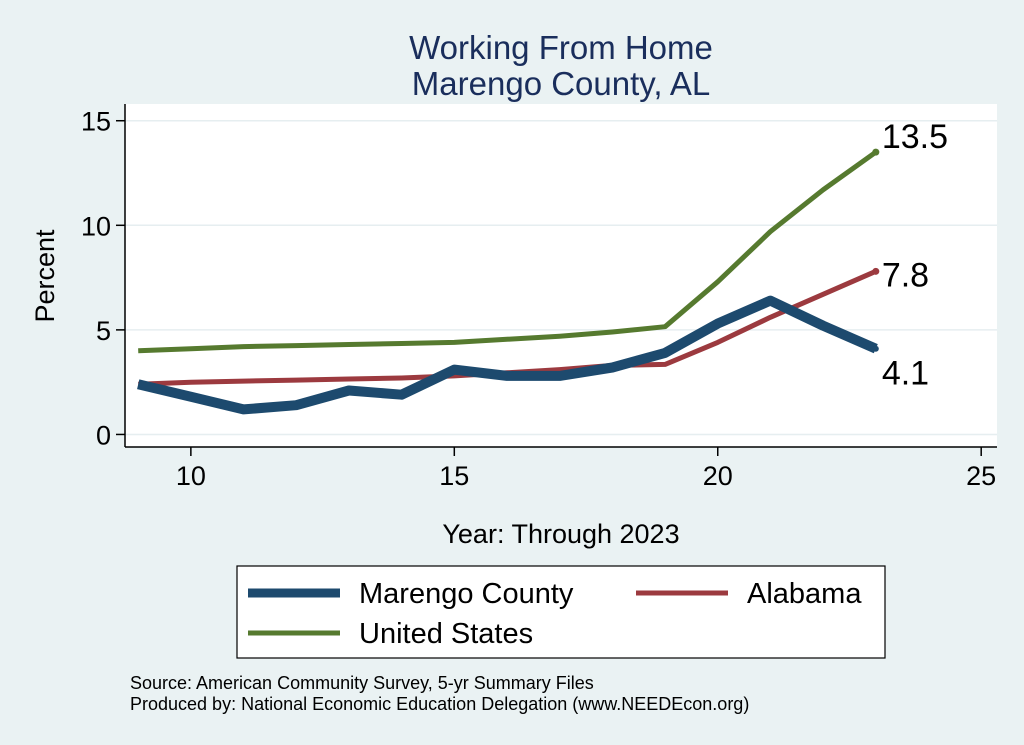  I want to click on chart-title-line-2: Marengo County, AL, so click(561, 83).